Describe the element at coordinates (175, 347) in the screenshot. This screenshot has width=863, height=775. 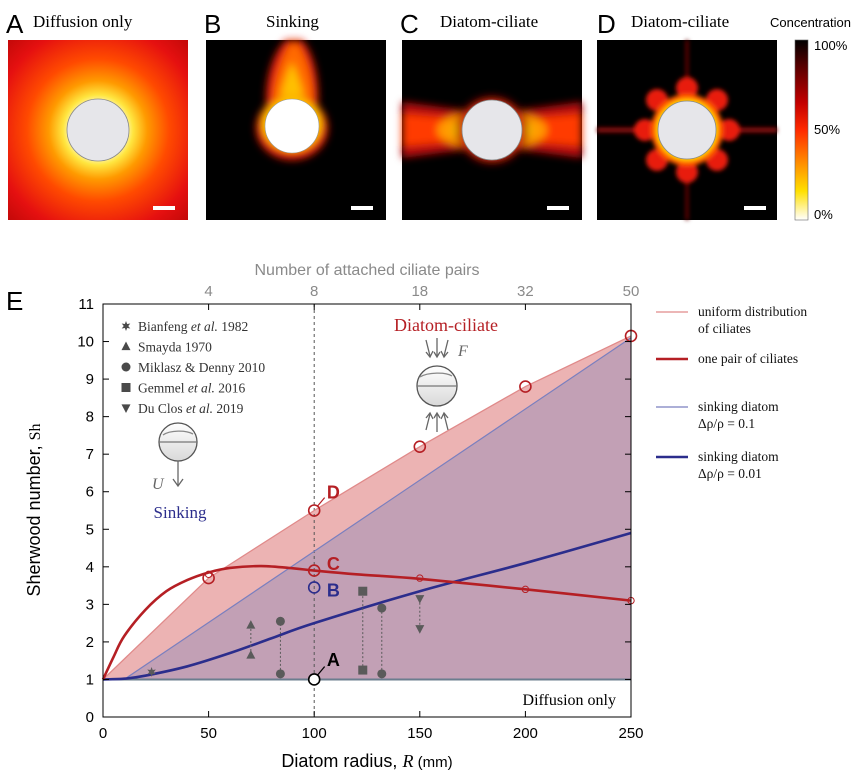
I see `author: Smayda 1970` at that location.